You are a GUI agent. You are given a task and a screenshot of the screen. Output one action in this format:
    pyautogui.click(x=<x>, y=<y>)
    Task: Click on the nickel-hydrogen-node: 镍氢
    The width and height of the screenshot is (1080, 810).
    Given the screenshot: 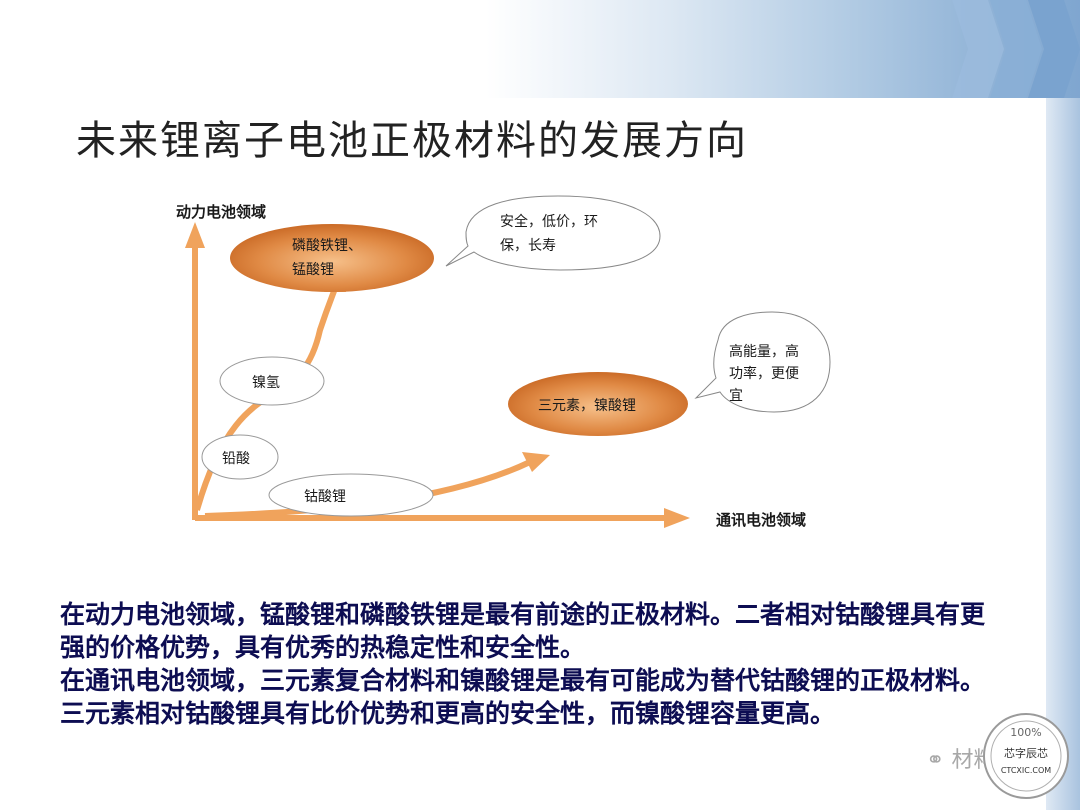 What is the action you would take?
    pyautogui.click(x=272, y=381)
    